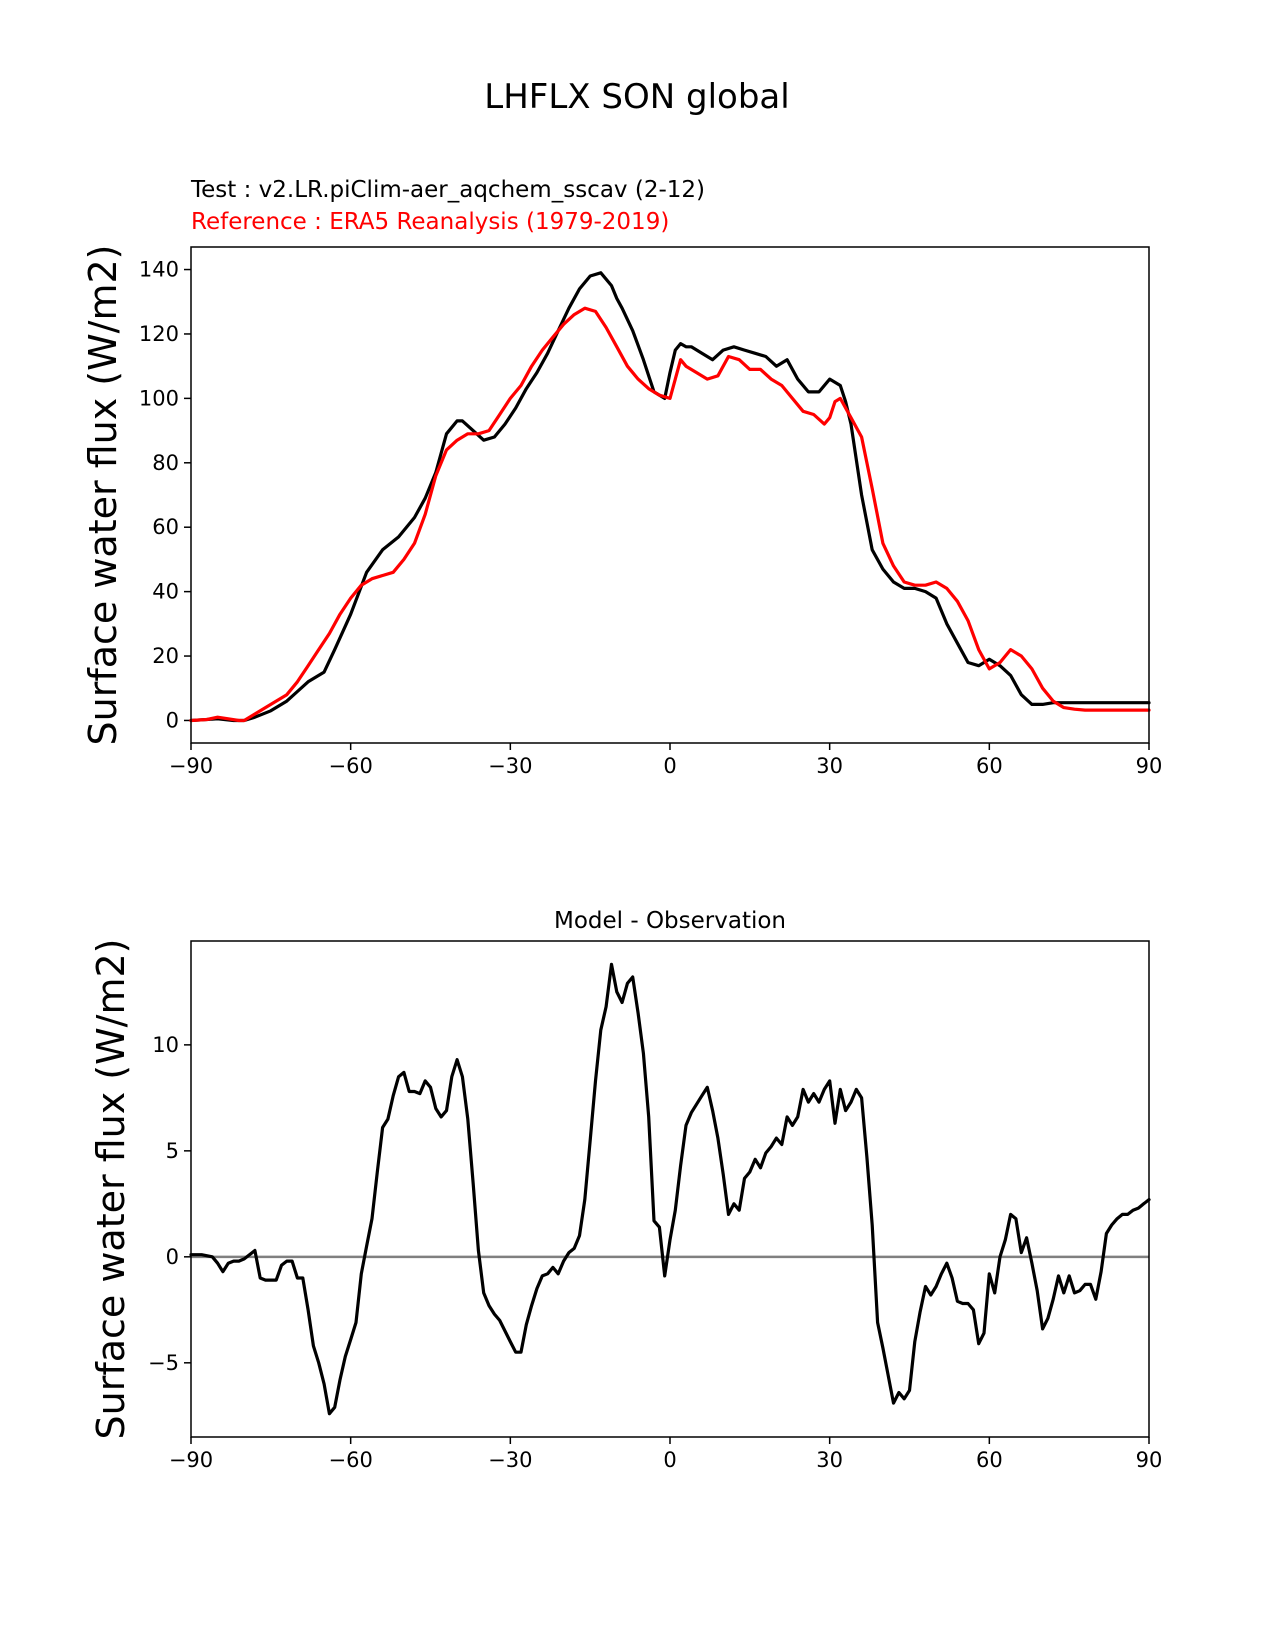 Image resolution: width=1275 pixels, height=1650 pixels. I want to click on bottom-xtick-label: 0, so click(669, 1460).